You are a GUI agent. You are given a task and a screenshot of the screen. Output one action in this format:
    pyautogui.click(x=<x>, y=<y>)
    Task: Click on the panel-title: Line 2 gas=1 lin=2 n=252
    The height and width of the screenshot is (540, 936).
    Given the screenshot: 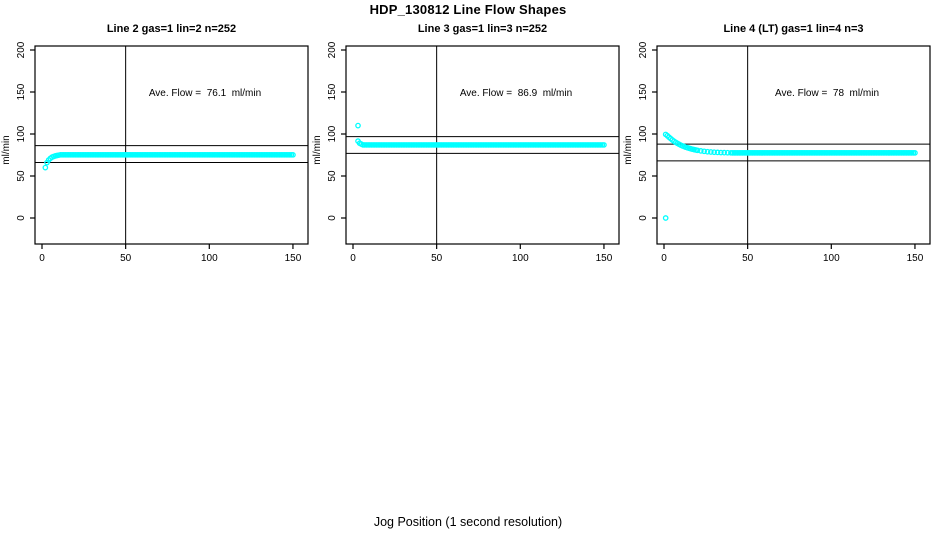 What is the action you would take?
    pyautogui.click(x=171, y=29)
    